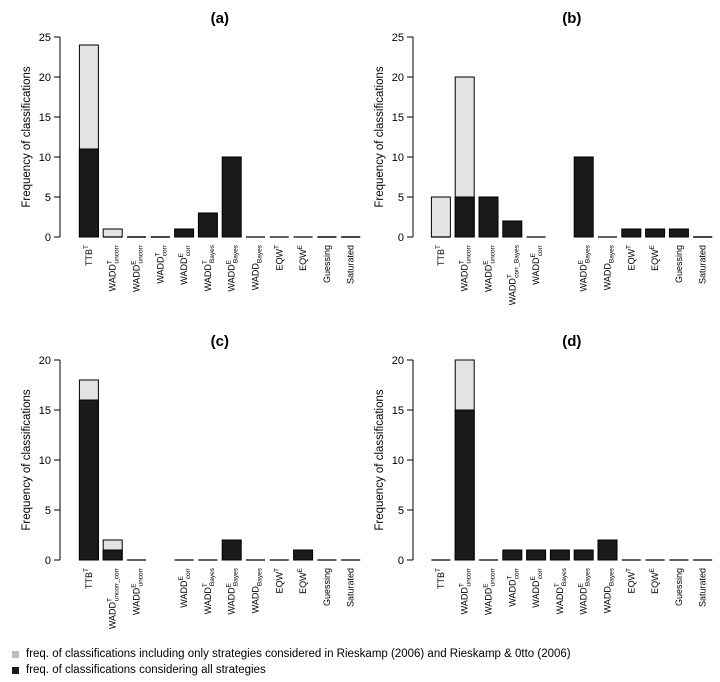  What do you see at coordinates (15, 670) in the screenshot?
I see `legend-swatch-all-strategies` at bounding box center [15, 670].